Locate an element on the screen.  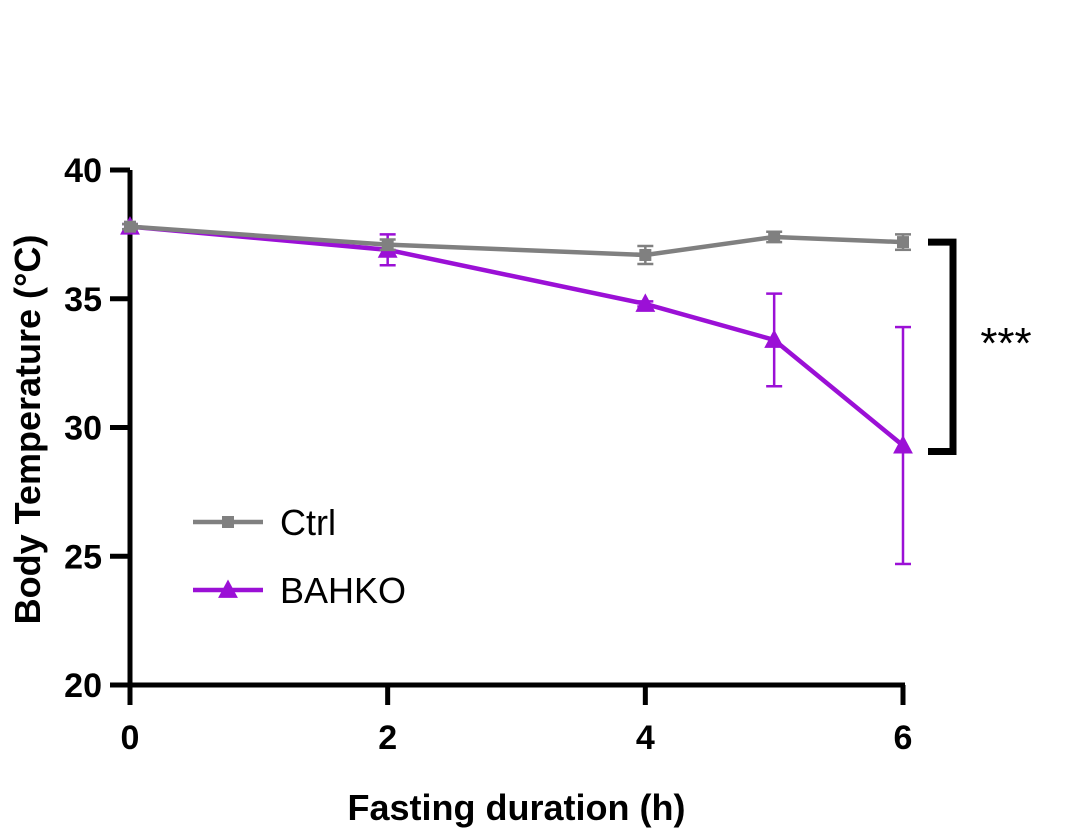
y-tick-label: 25 is located at coordinates (83, 557).